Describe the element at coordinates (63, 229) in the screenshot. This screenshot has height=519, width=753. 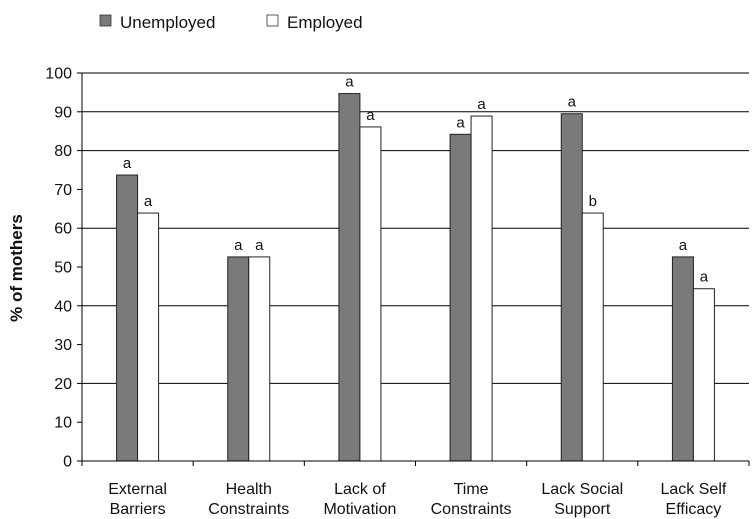
I see `y-tick-label-60: 60` at that location.